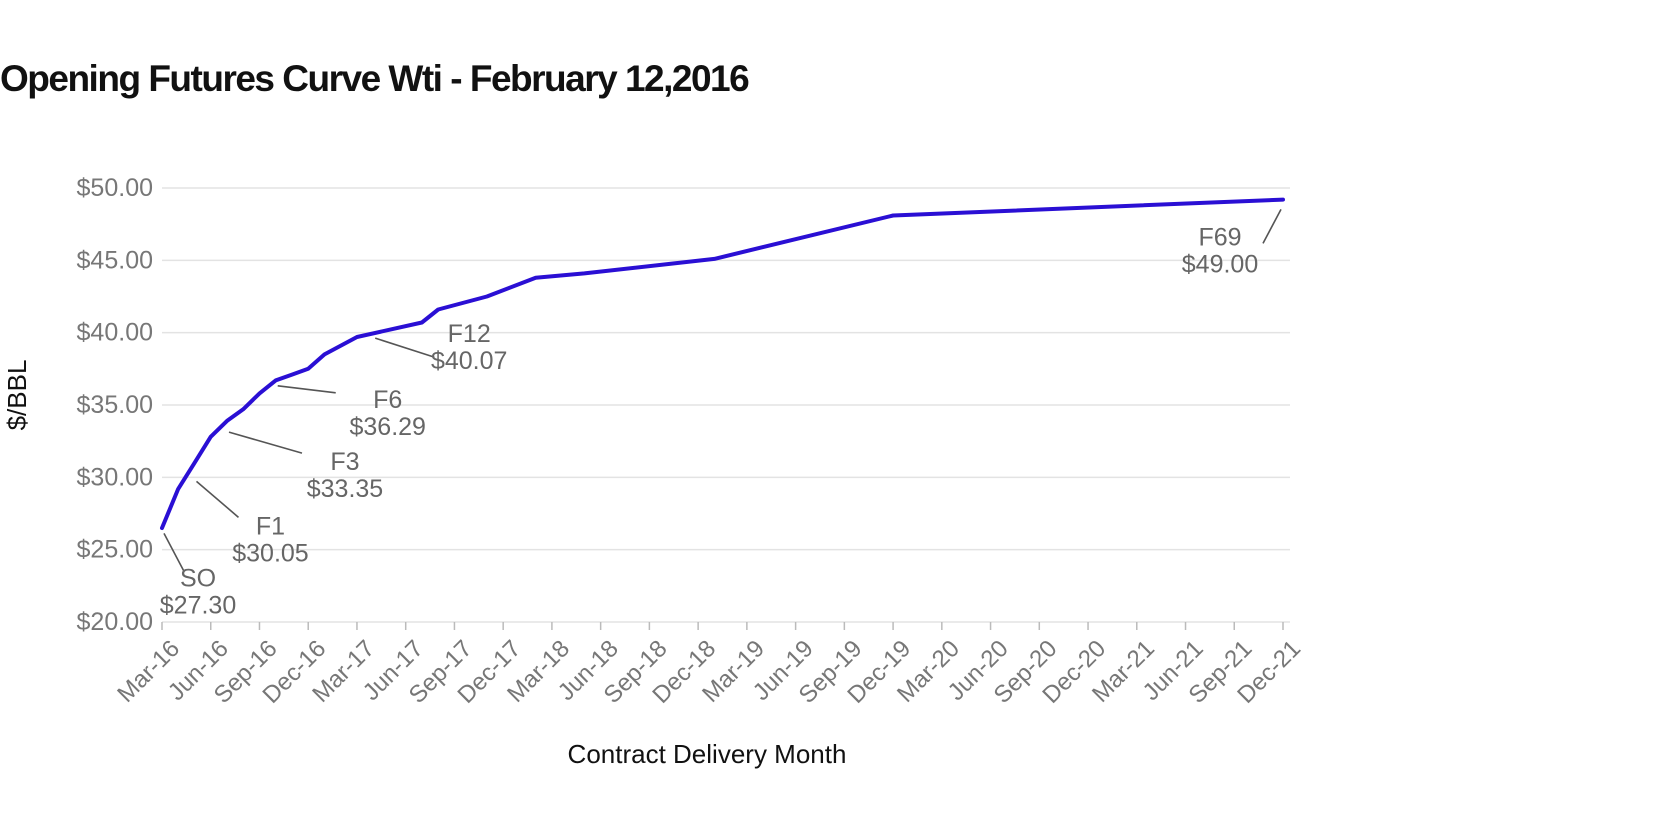  What do you see at coordinates (387, 400) in the screenshot?
I see `annotation-contract: F6` at bounding box center [387, 400].